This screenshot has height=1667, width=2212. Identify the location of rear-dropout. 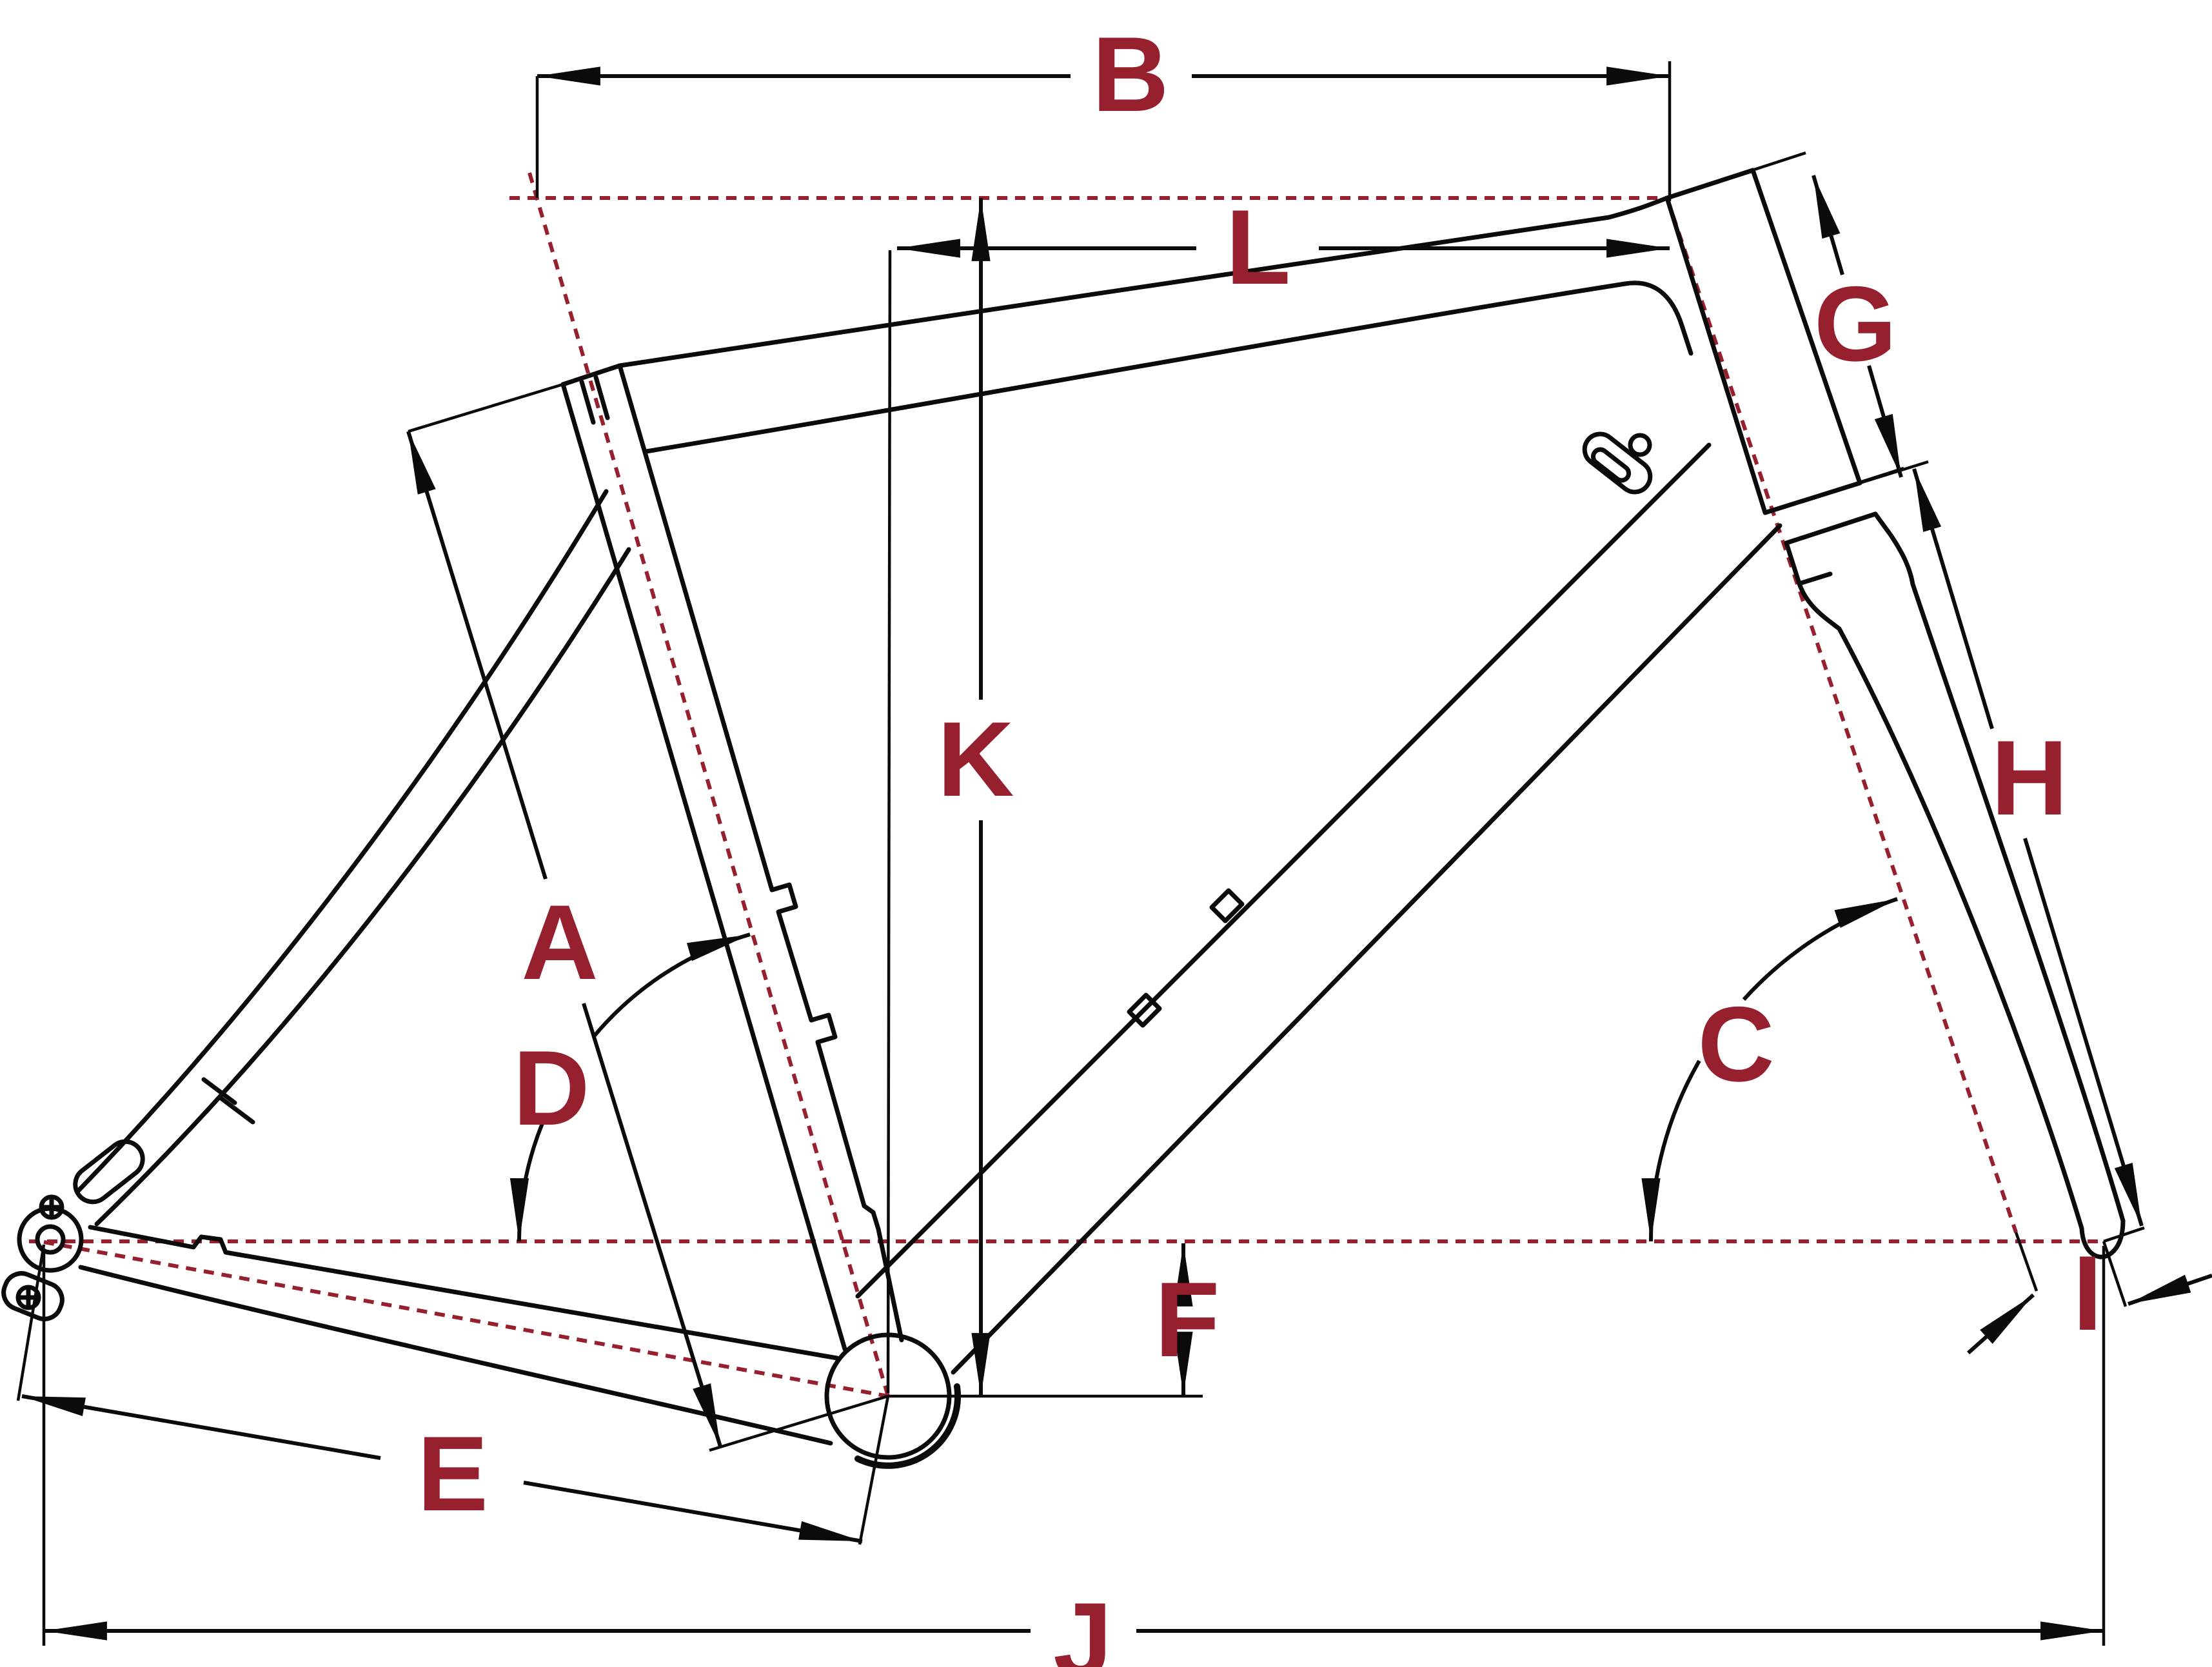
(73, 1230).